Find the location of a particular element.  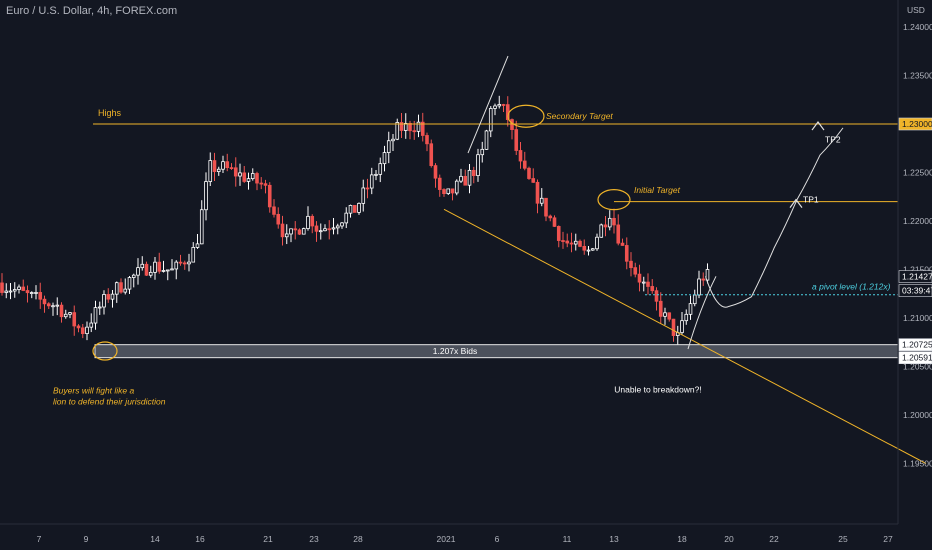

countdown-tag: 03:39:47 is located at coordinates (917, 291).